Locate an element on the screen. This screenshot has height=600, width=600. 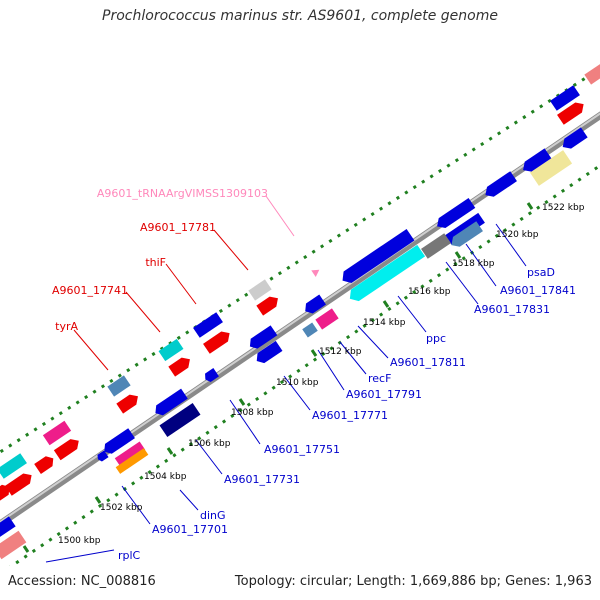
gene-label: ppc is located at coordinates (436, 338).